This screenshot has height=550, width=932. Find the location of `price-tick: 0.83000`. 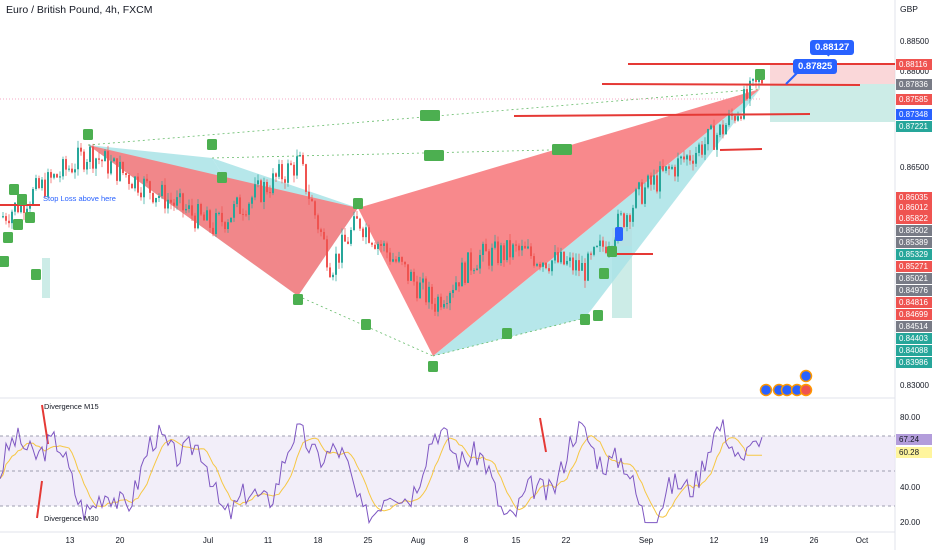

price-tick: 0.83000 is located at coordinates (914, 385).